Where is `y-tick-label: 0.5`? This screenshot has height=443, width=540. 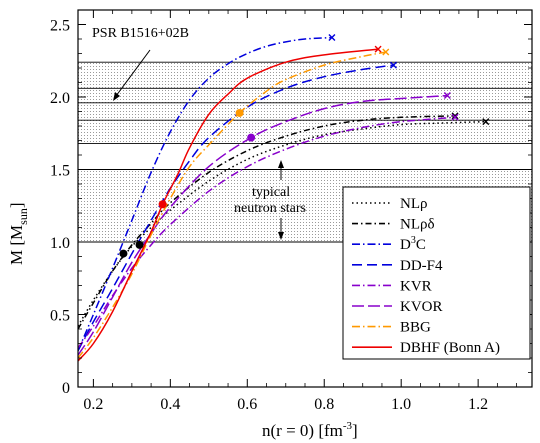
y-tick-label: 0.5 is located at coordinates (60, 316).